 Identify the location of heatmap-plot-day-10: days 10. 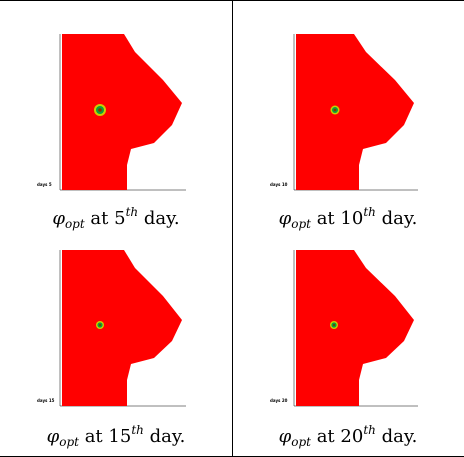
(344, 112).